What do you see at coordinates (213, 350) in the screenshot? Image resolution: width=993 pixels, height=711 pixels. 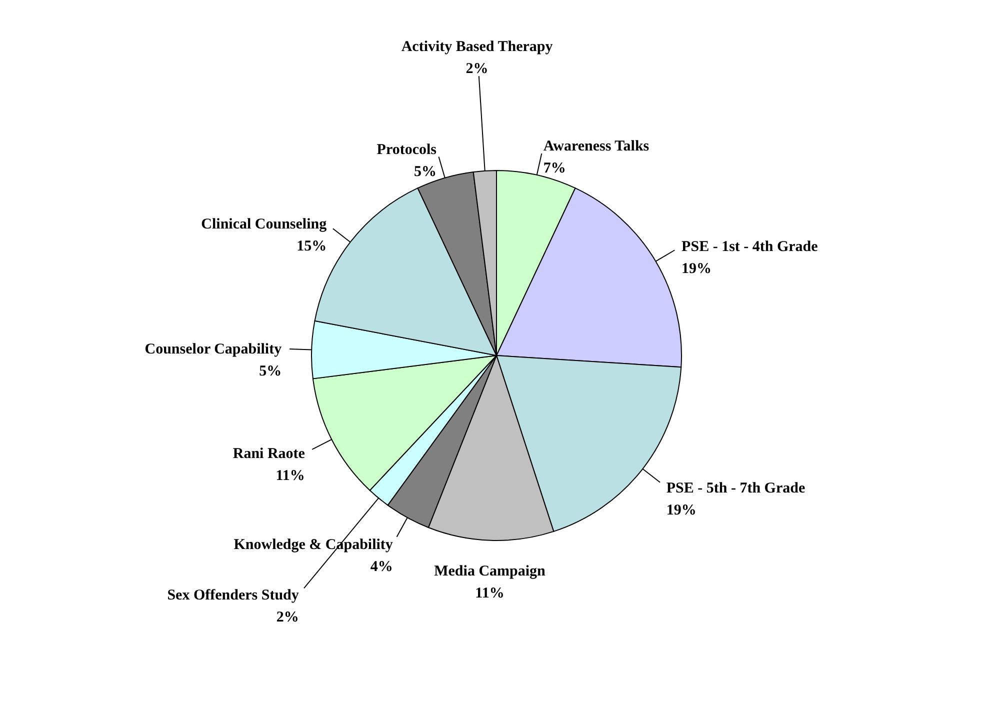 I see `slice-label: Counselor Capability` at bounding box center [213, 350].